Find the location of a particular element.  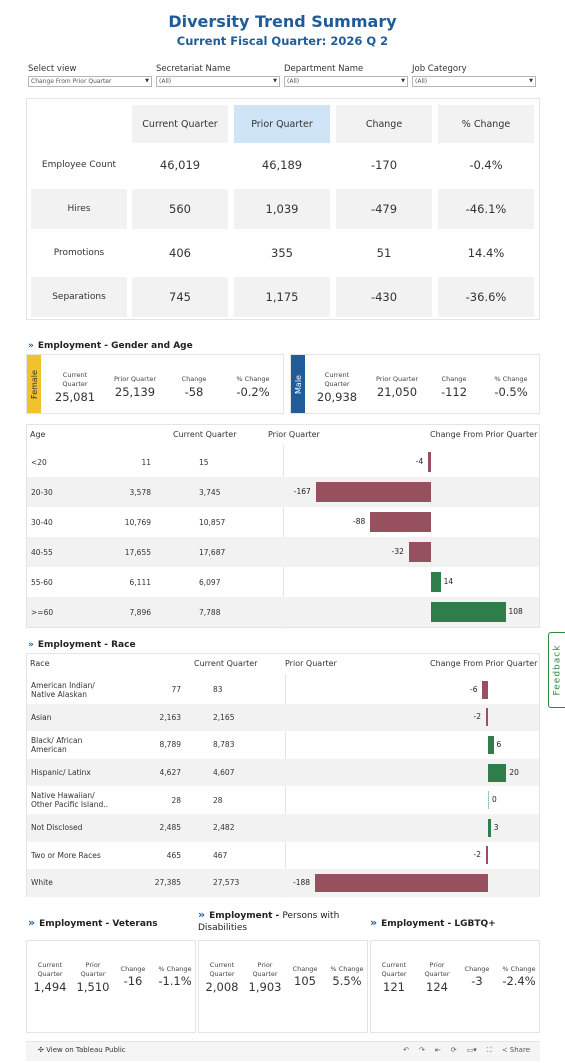

prior-quarter-value: 15 is located at coordinates (204, 462).